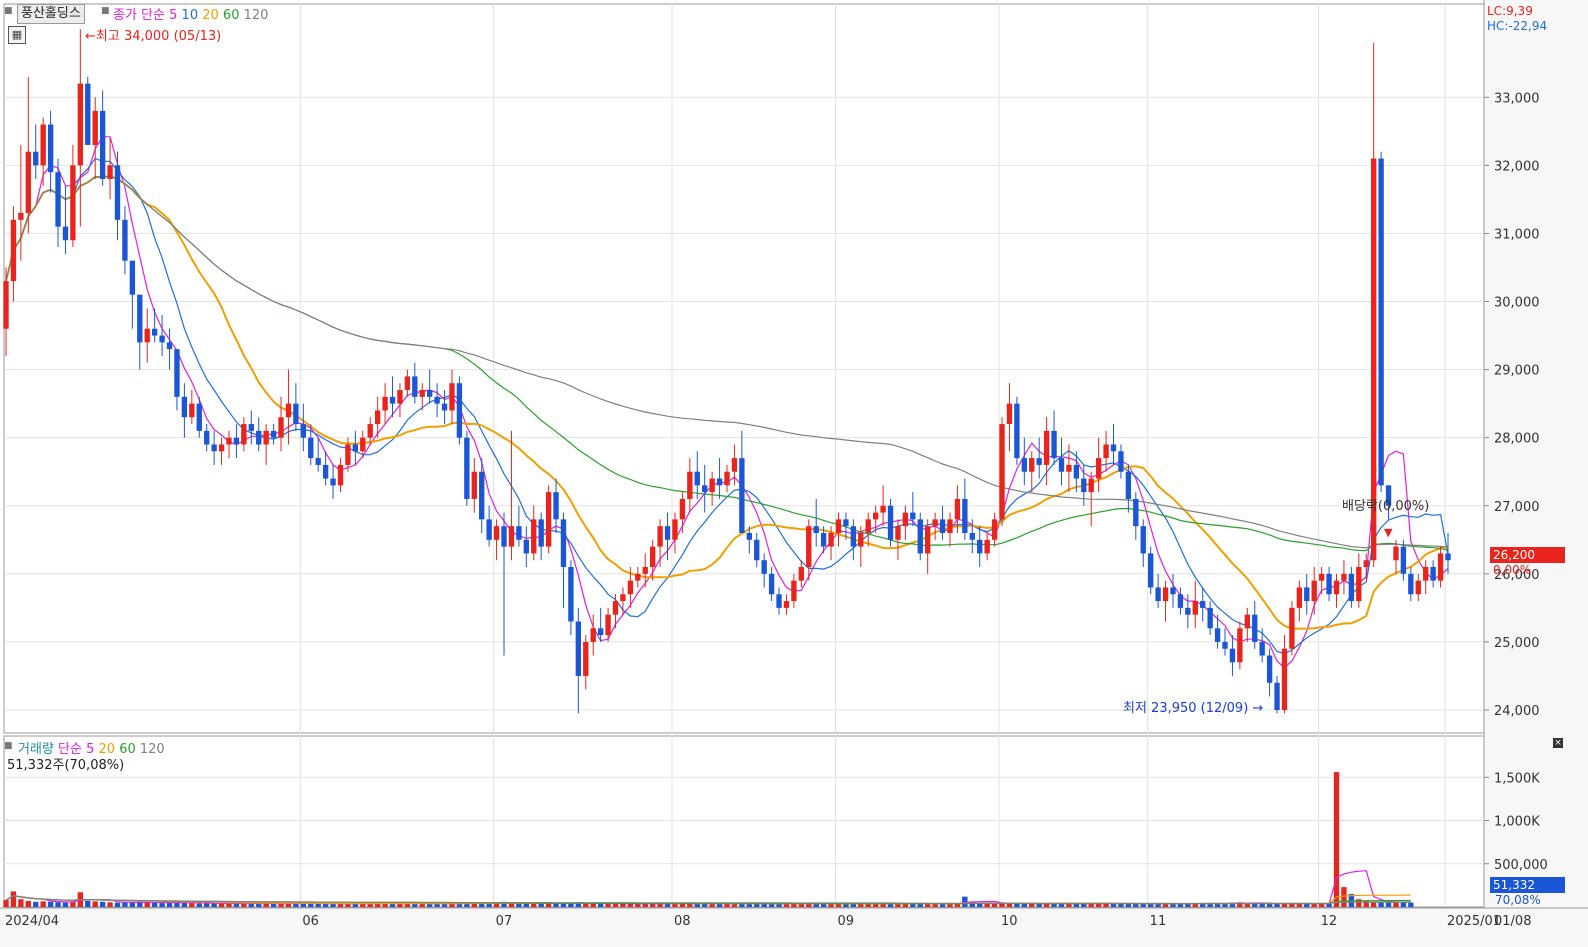  Describe the element at coordinates (51, 14) in the screenshot. I see `stock-name-box: 풍산홀딩스` at that location.